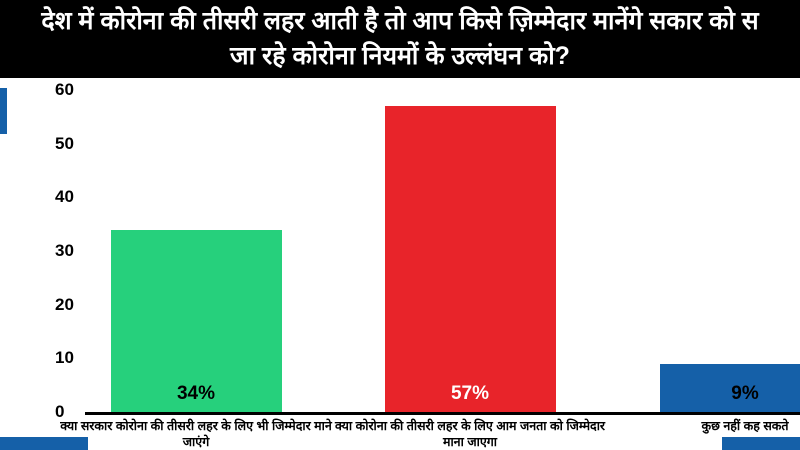  Describe the element at coordinates (442, 413) in the screenshot. I see `x-axis-line` at that location.